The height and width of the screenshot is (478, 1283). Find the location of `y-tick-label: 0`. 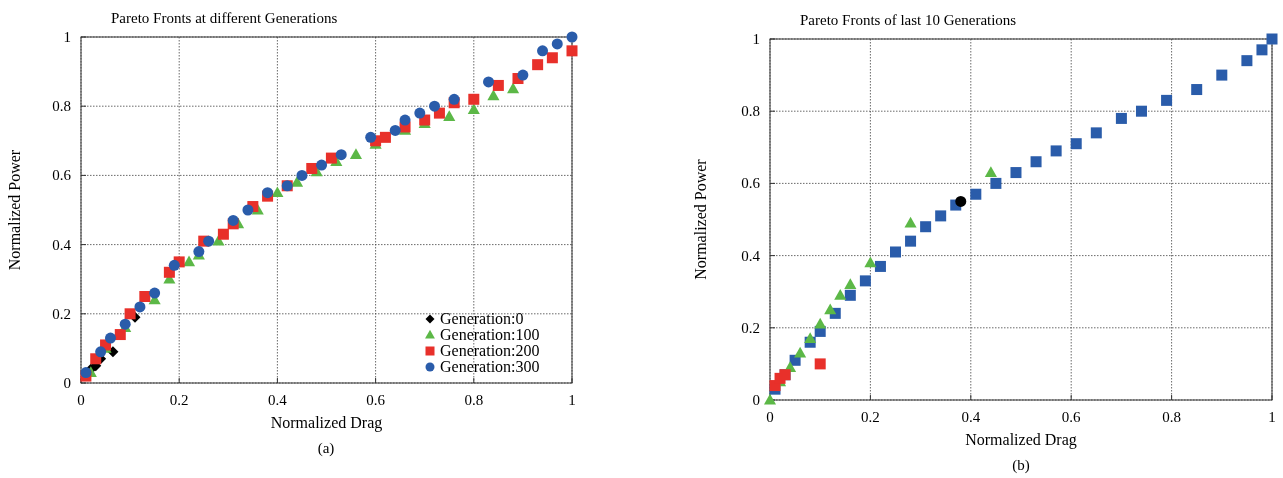

y-tick-label: 0 is located at coordinates (67, 383).